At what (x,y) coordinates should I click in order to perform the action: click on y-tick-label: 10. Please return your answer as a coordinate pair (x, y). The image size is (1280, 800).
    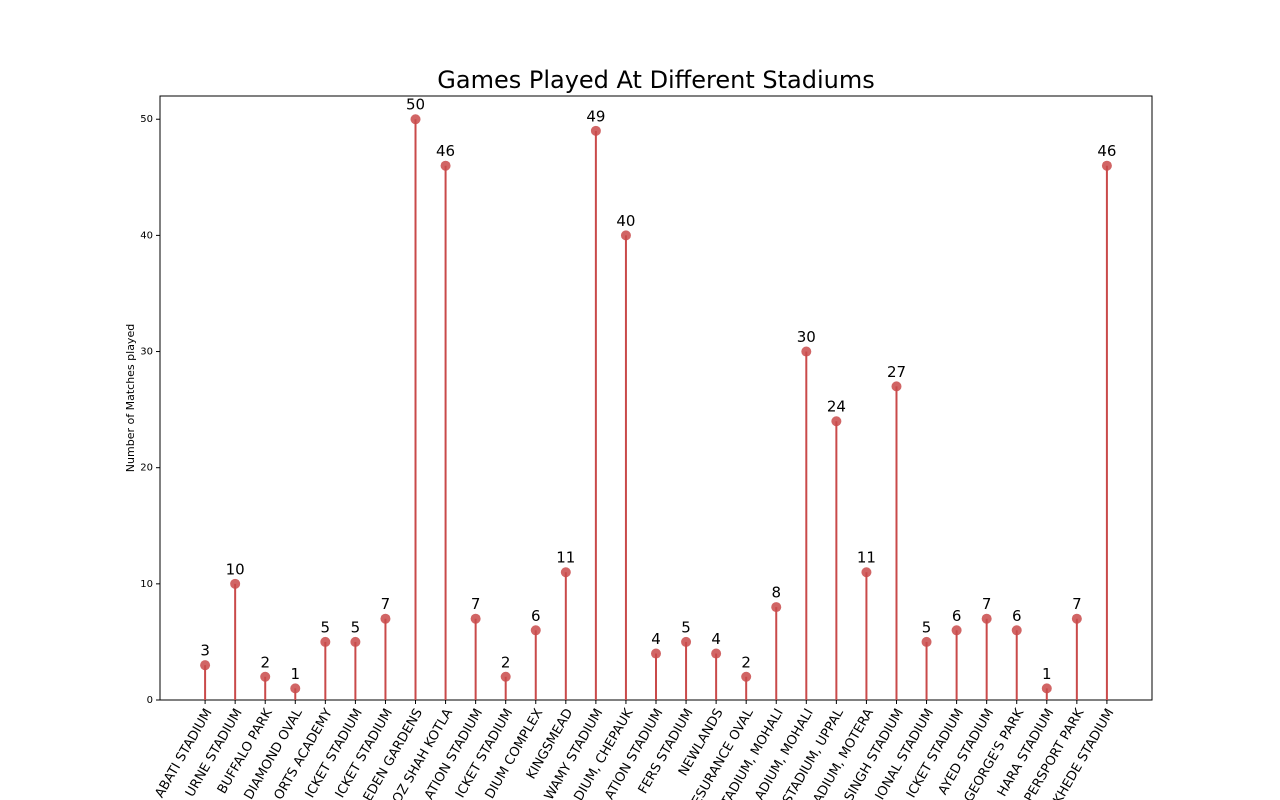
    Looking at the image, I should click on (146, 584).